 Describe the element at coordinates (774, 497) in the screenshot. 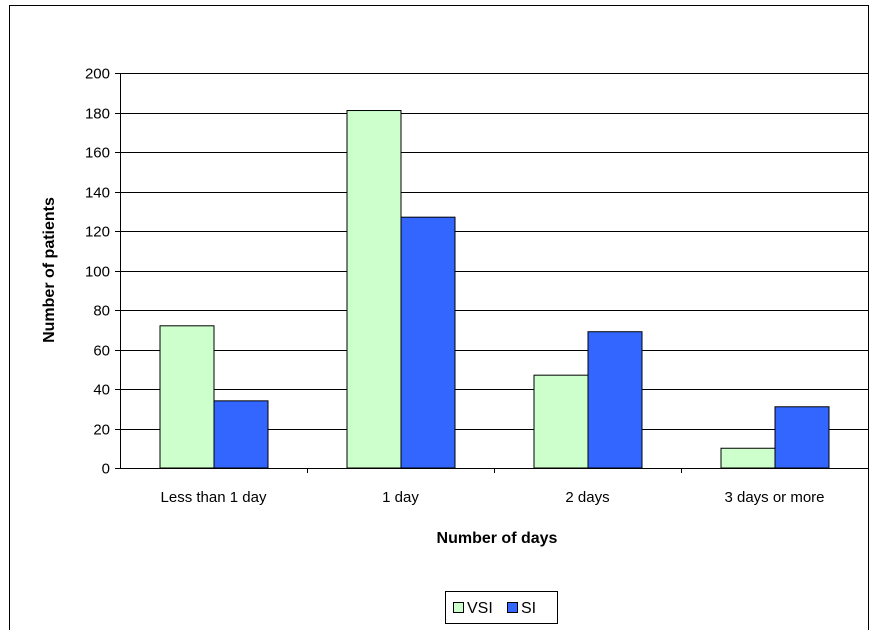

I see `x-tick-label: 3 days or more` at that location.